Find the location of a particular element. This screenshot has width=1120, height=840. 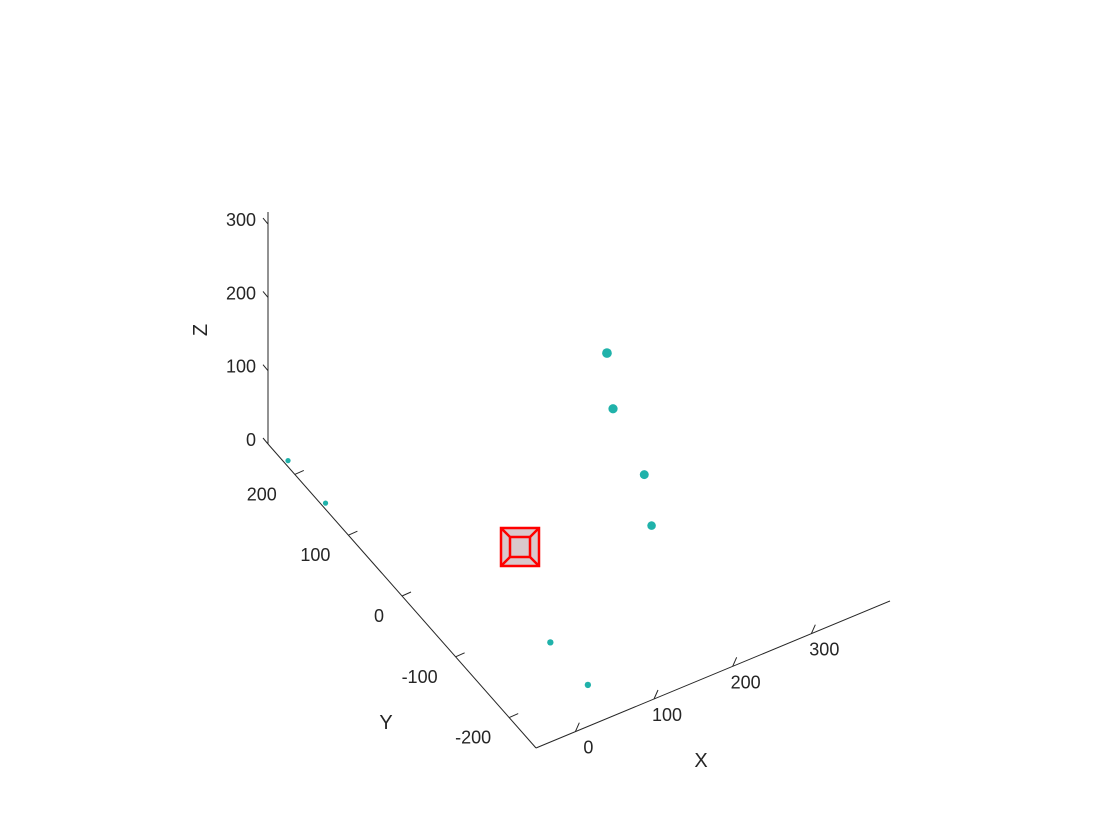

x-axis-title: X is located at coordinates (700, 761).